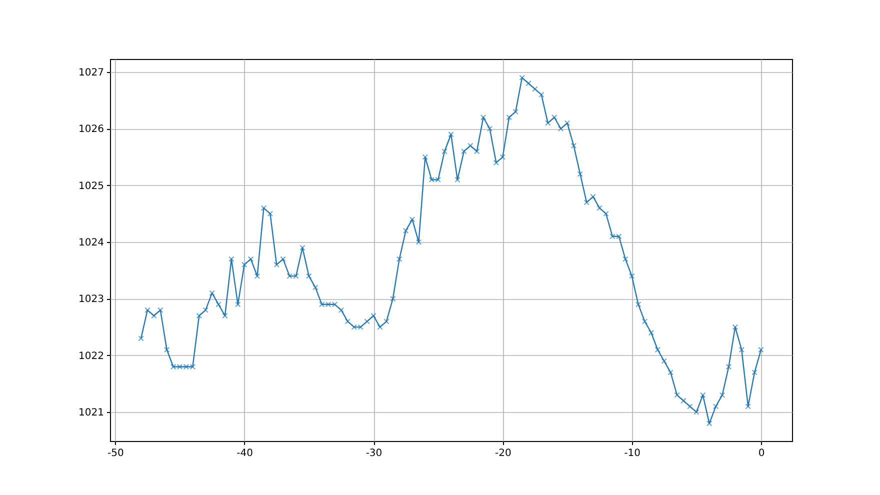 The height and width of the screenshot is (495, 880). I want to click on x-tick-label: -10, so click(632, 453).